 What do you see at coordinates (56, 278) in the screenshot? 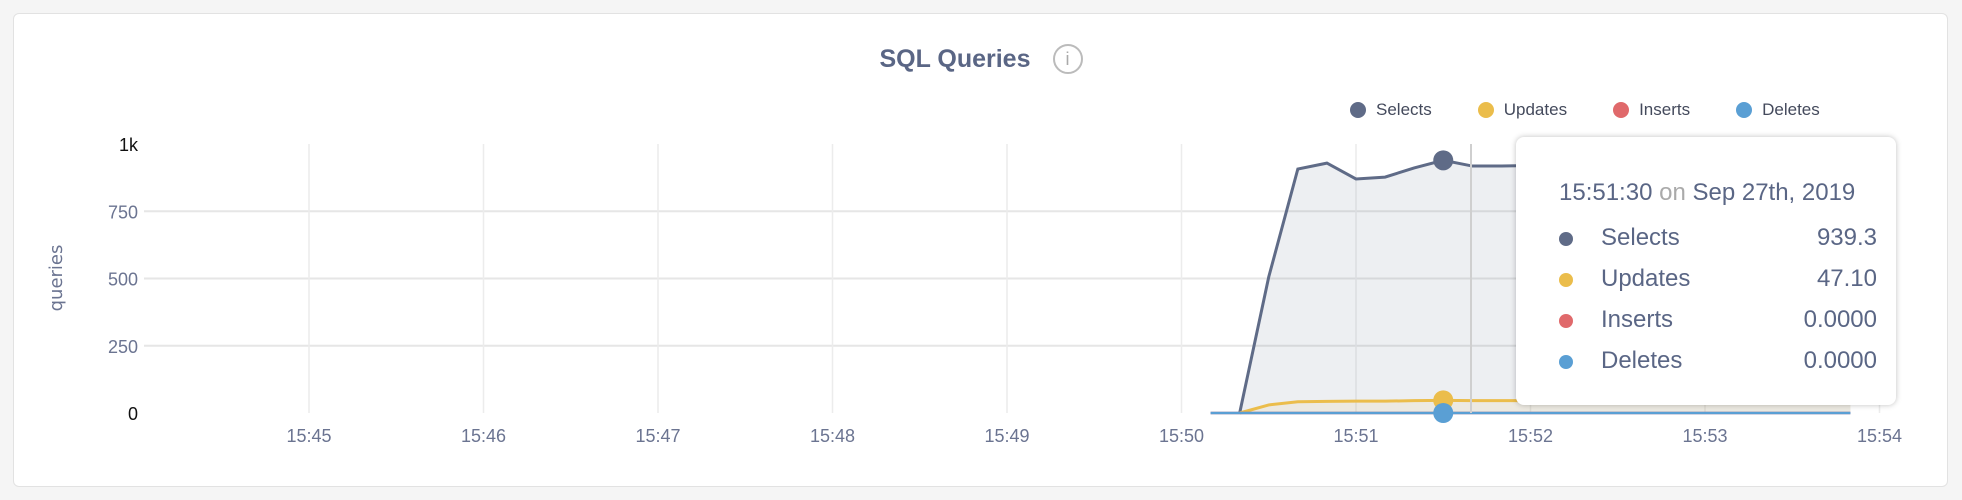
I see `y-axis-label: queries` at bounding box center [56, 278].